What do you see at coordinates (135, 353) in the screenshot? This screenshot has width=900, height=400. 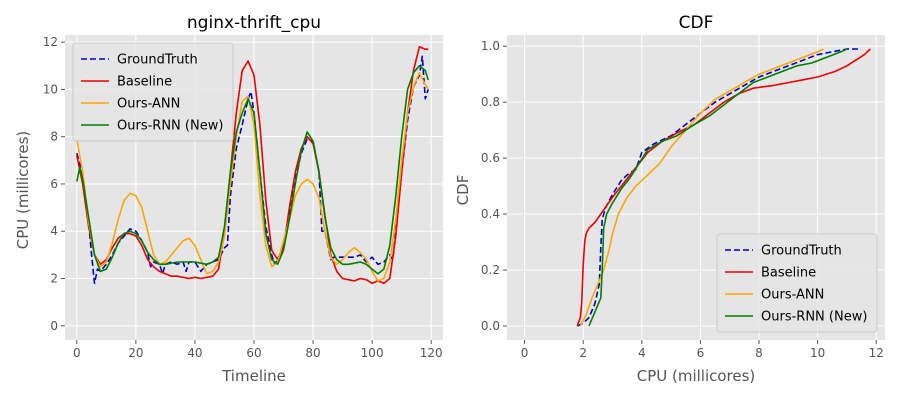 I see `x-tick-label: 20` at bounding box center [135, 353].